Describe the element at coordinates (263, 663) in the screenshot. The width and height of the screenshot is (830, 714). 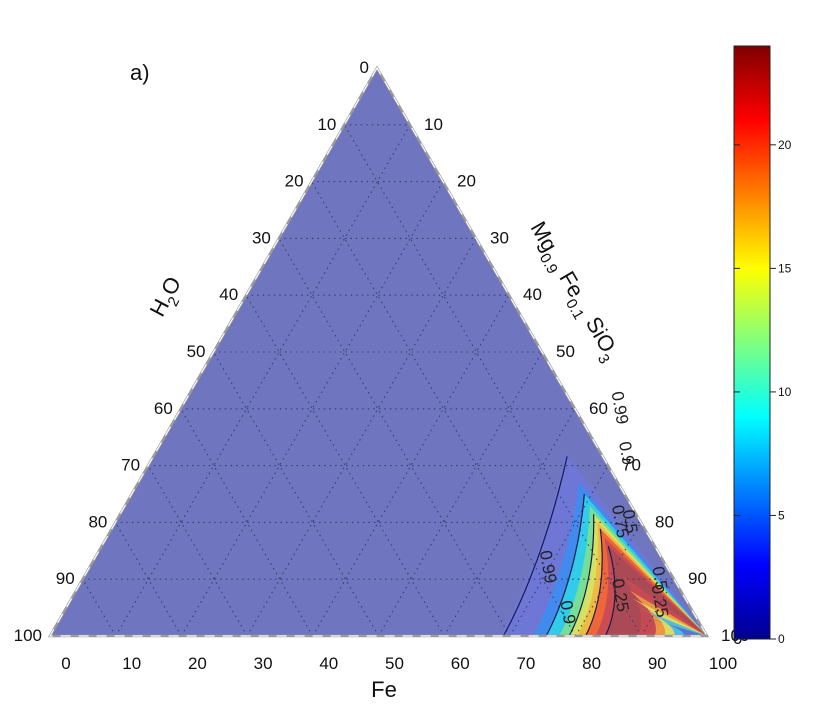
I see `bottom-tick-label: 30` at that location.